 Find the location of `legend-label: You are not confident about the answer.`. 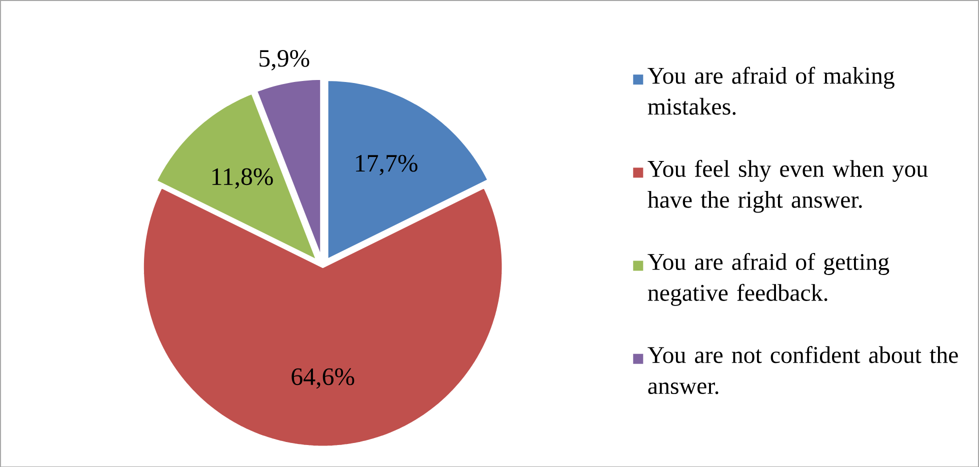

legend-label: You are not confident about the answer. is located at coordinates (803, 370).